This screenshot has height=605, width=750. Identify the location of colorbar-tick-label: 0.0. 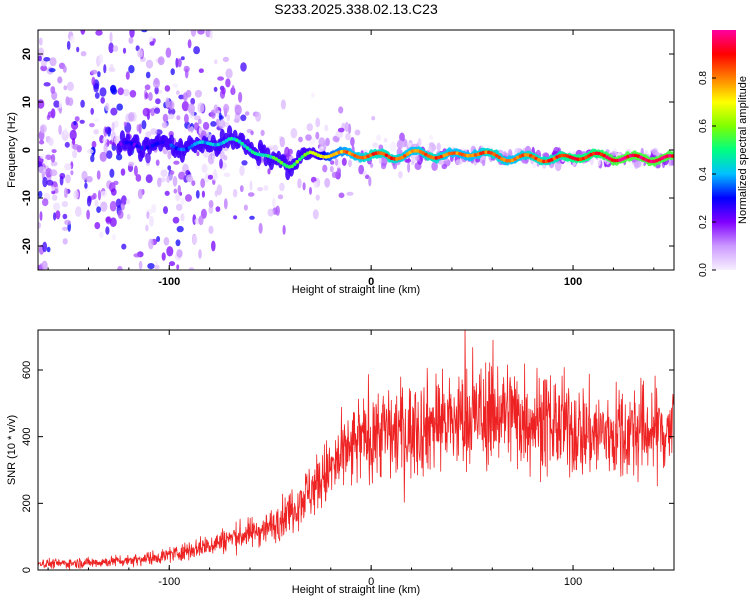
(703, 270).